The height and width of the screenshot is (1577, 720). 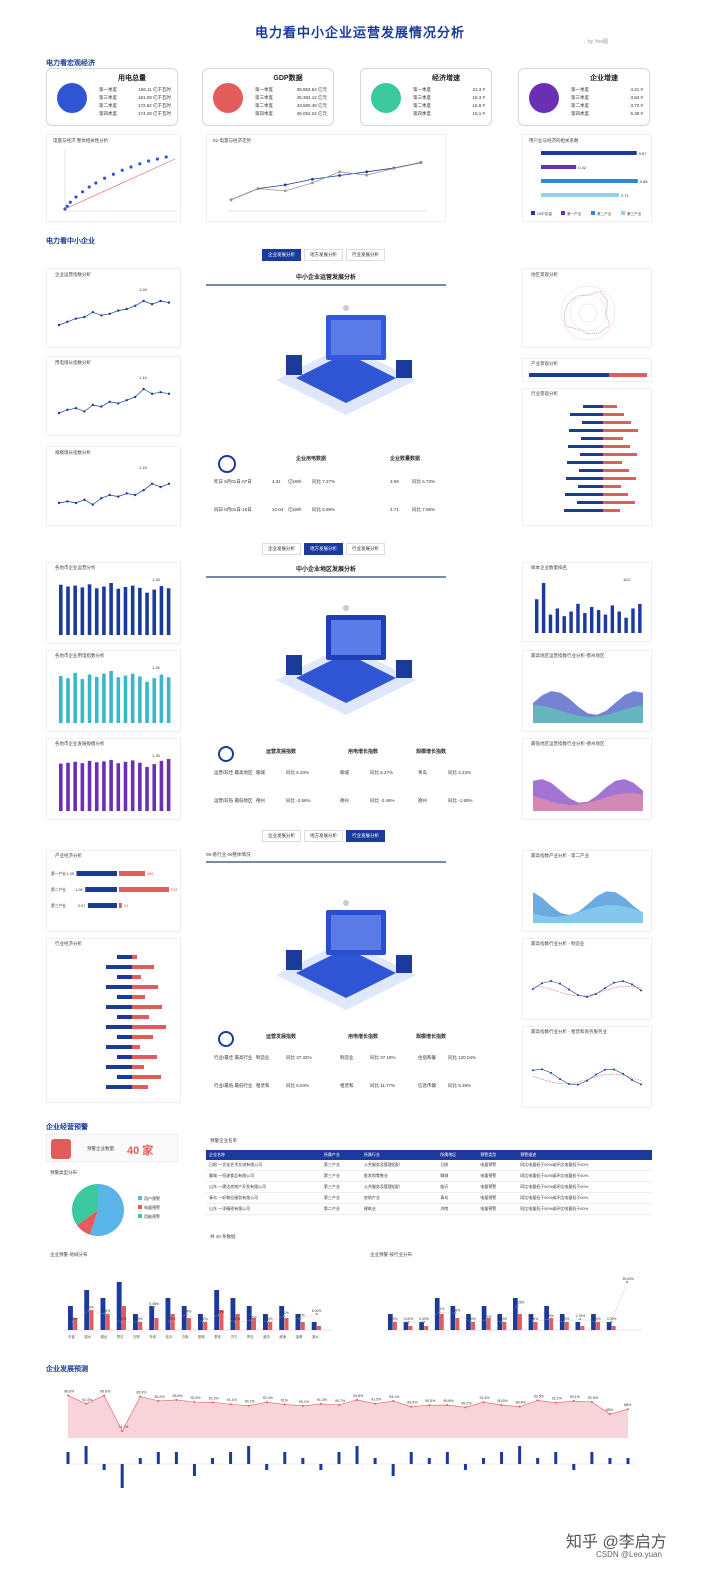 What do you see at coordinates (340, 1176) in the screenshot?
I see `table-cell: 第三产业` at bounding box center [340, 1176].